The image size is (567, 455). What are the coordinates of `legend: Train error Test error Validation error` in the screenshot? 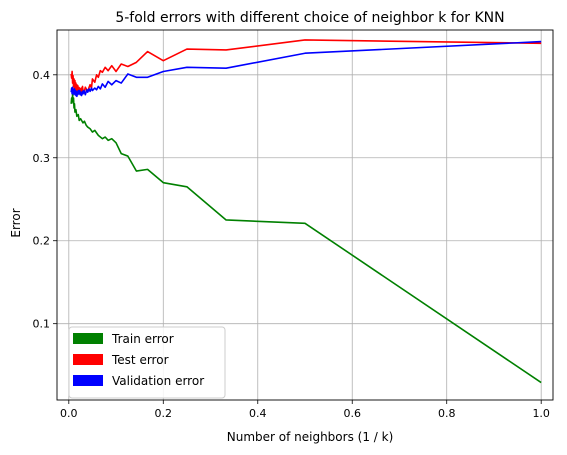 It's located at (147, 362).